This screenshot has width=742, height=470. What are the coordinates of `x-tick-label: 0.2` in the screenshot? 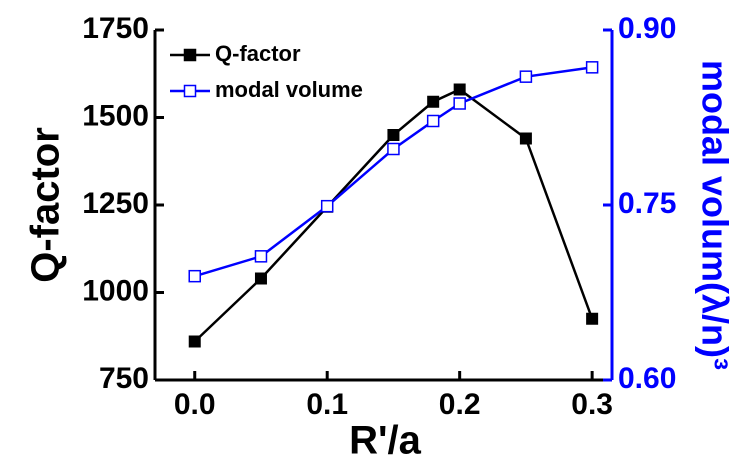 It's located at (460, 404).